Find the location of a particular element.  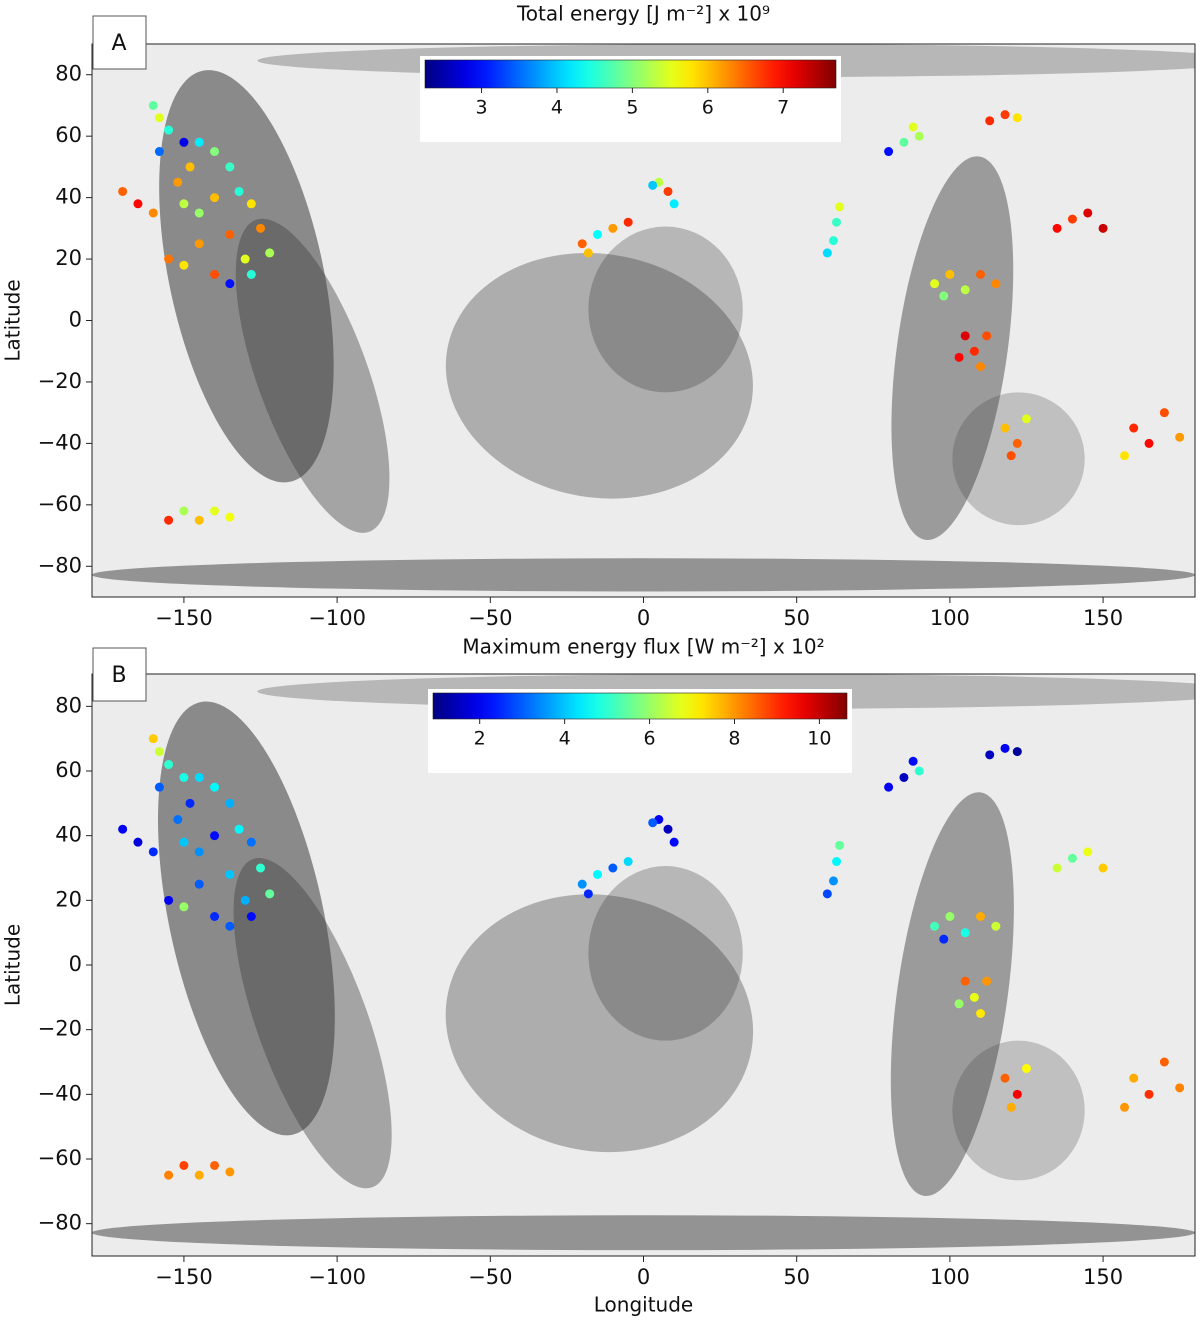

chart-title: Total energy [J m⁻²] x 10⁹ is located at coordinates (643, 14).